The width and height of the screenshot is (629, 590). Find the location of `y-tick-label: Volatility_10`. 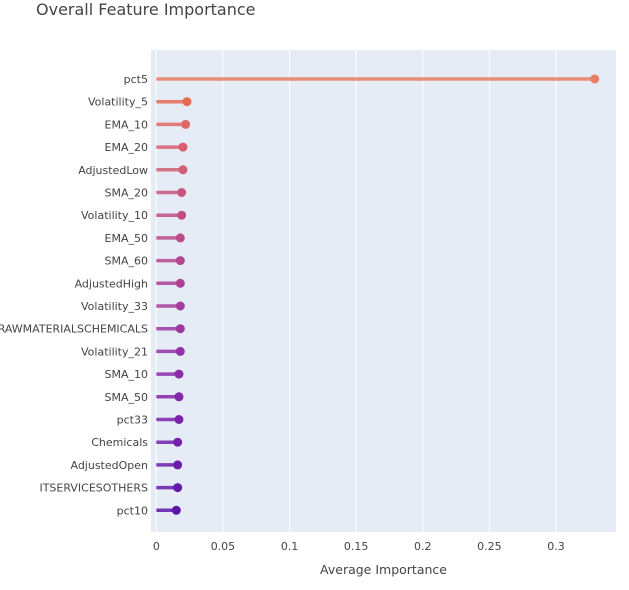

y-tick-label: Volatility_10 is located at coordinates (114, 215).